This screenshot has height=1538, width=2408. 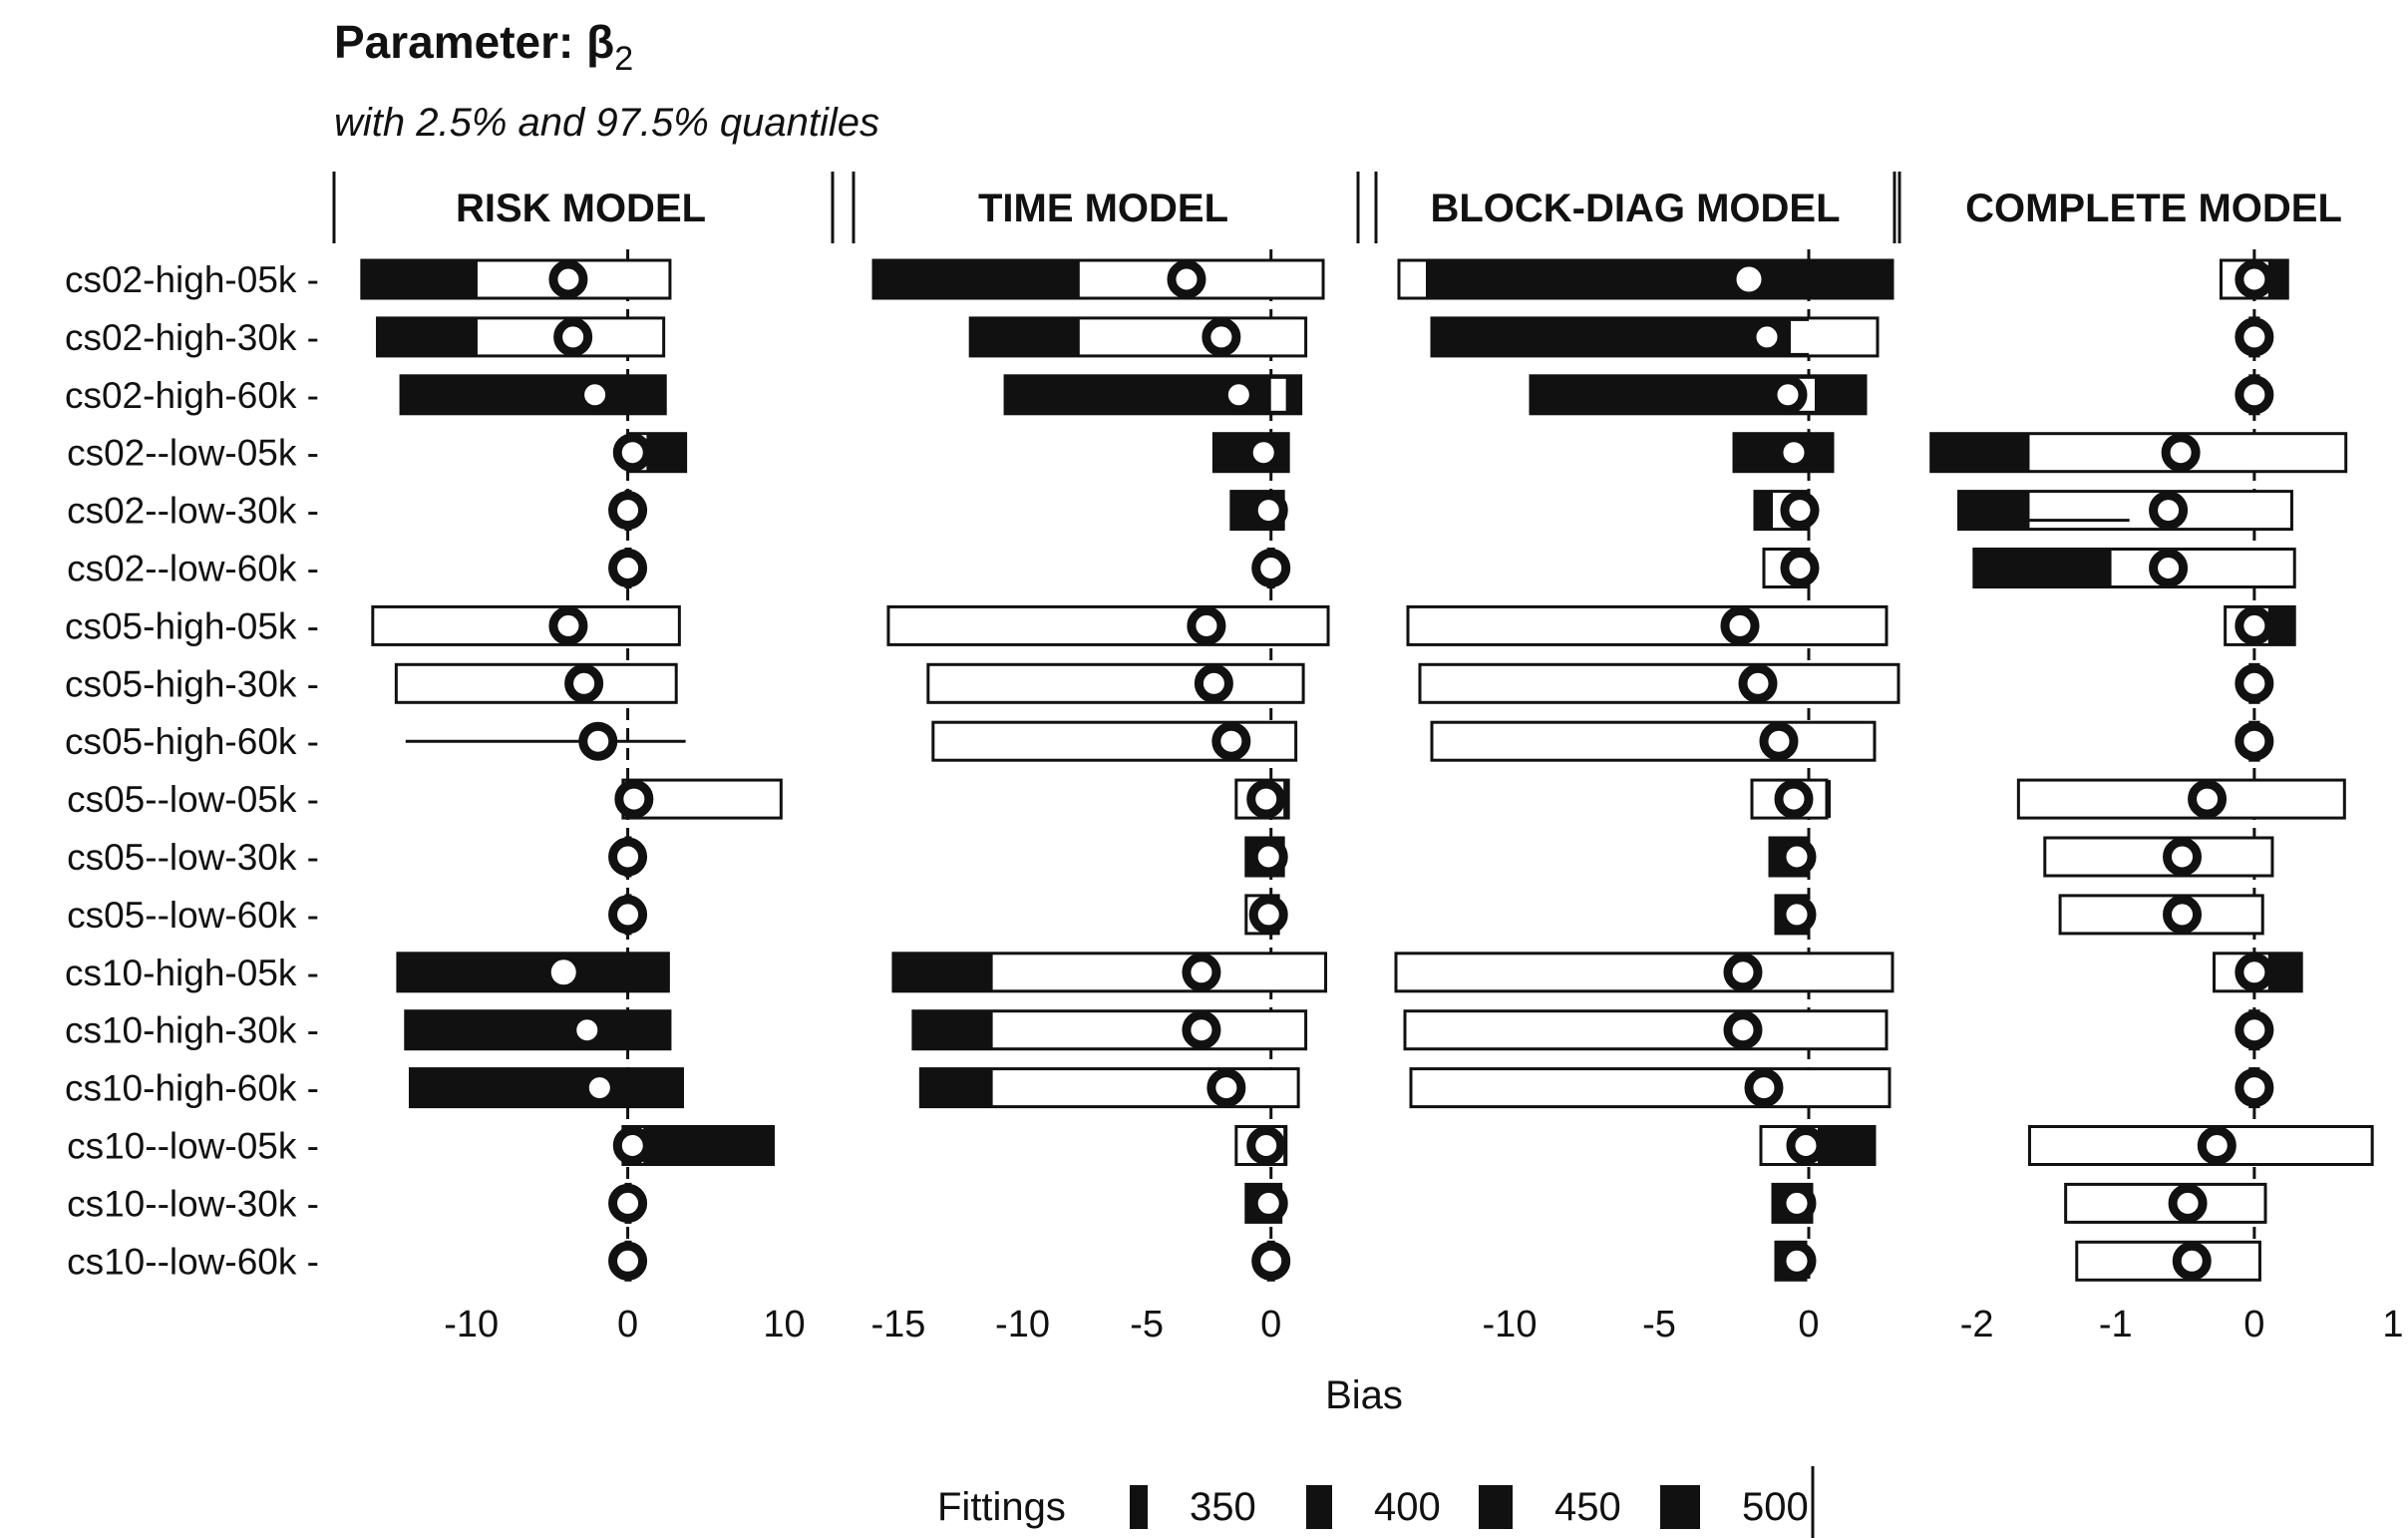 I want to click on panel-strip-label: TIME MODEL, so click(x=1103, y=208).